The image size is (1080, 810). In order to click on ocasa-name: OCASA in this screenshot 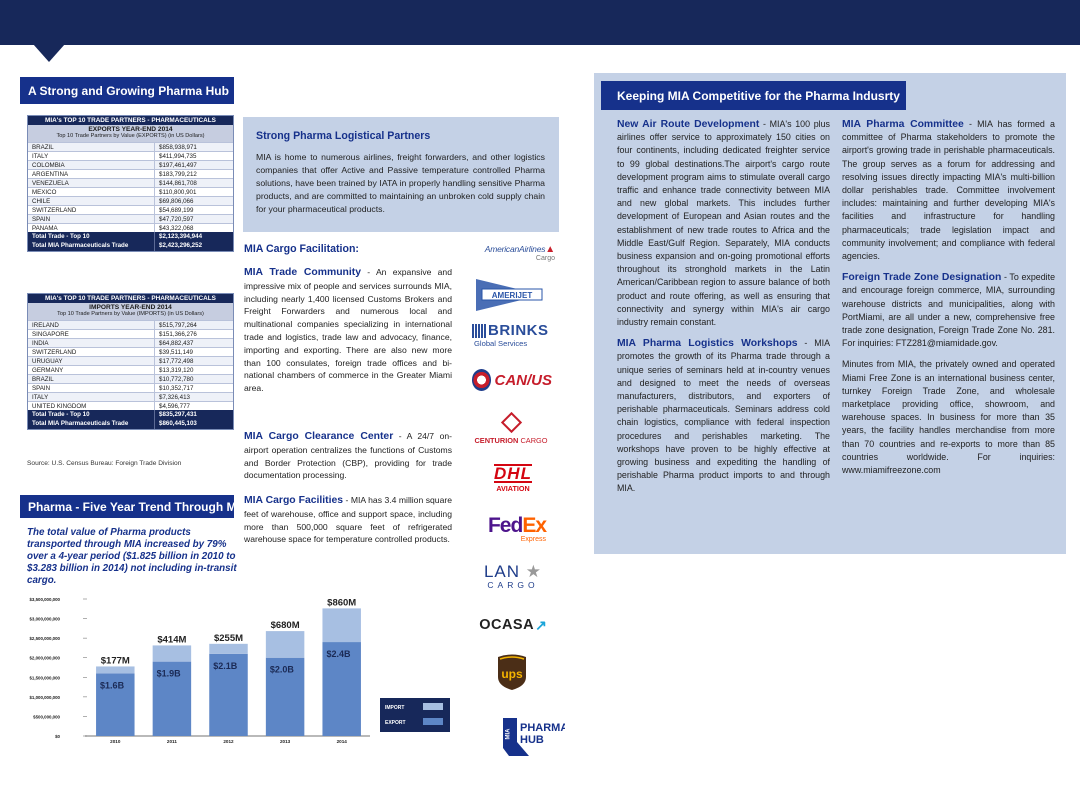, I will do `click(507, 625)`.